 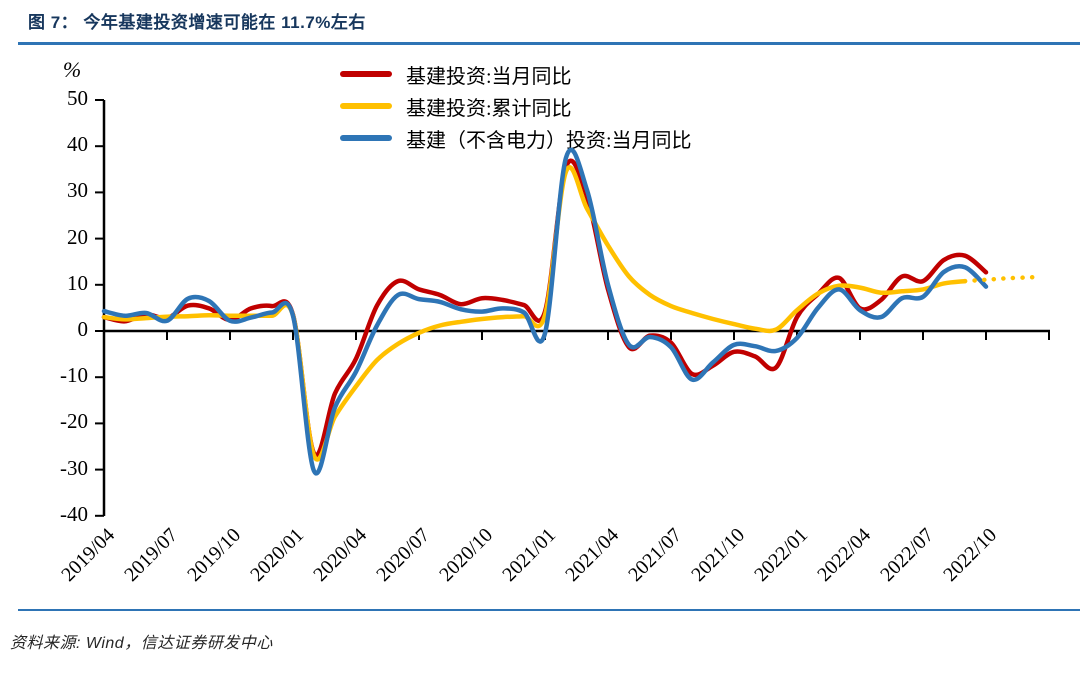 What do you see at coordinates (72, 69) in the screenshot?
I see `y-axis-unit-label: %` at bounding box center [72, 69].